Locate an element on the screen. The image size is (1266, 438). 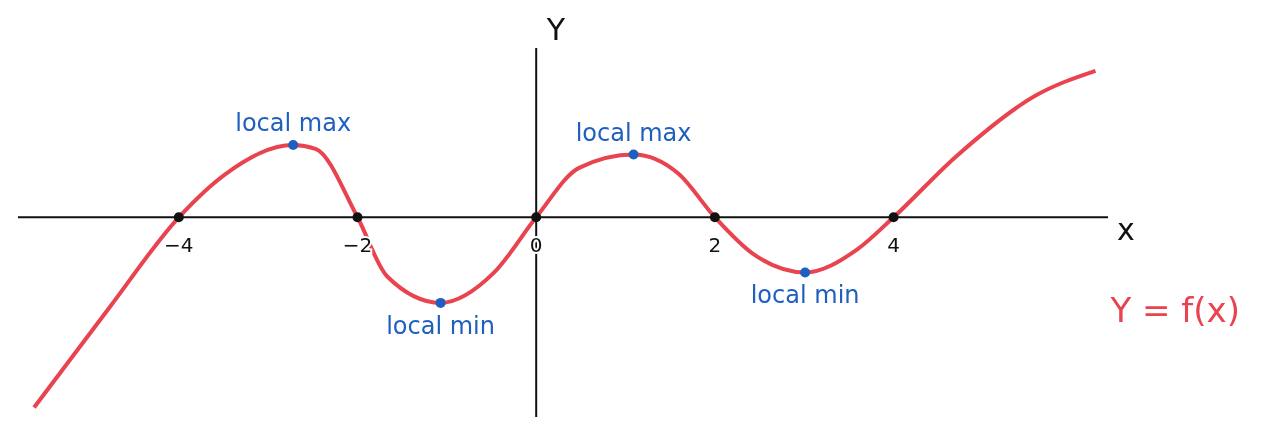
x-tick-label: 4 is located at coordinates (893, 244).